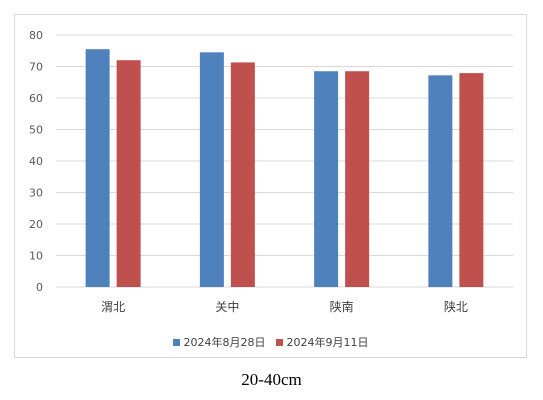 The width and height of the screenshot is (543, 400). What do you see at coordinates (36, 98) in the screenshot?
I see `y-tick-label: 60` at bounding box center [36, 98].